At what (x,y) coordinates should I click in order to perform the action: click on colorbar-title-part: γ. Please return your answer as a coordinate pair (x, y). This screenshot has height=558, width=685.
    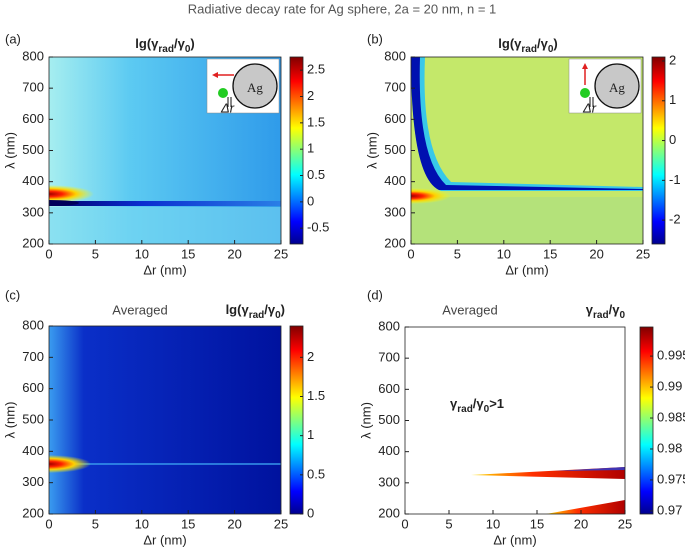
    Looking at the image, I should click on (590, 309).